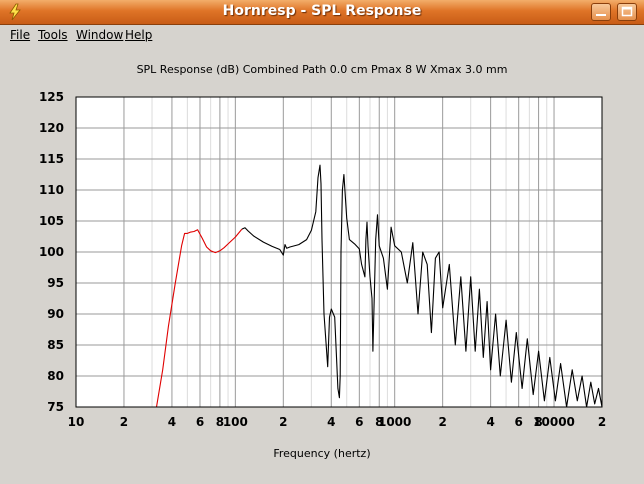 The image size is (644, 484). What do you see at coordinates (554, 422) in the screenshot?
I see `x-tick-label: 10000` at bounding box center [554, 422].